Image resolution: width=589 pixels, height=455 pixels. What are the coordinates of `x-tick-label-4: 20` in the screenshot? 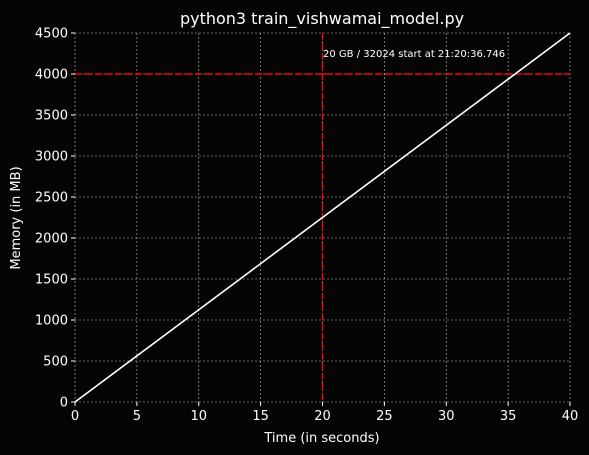 It's located at (322, 416).